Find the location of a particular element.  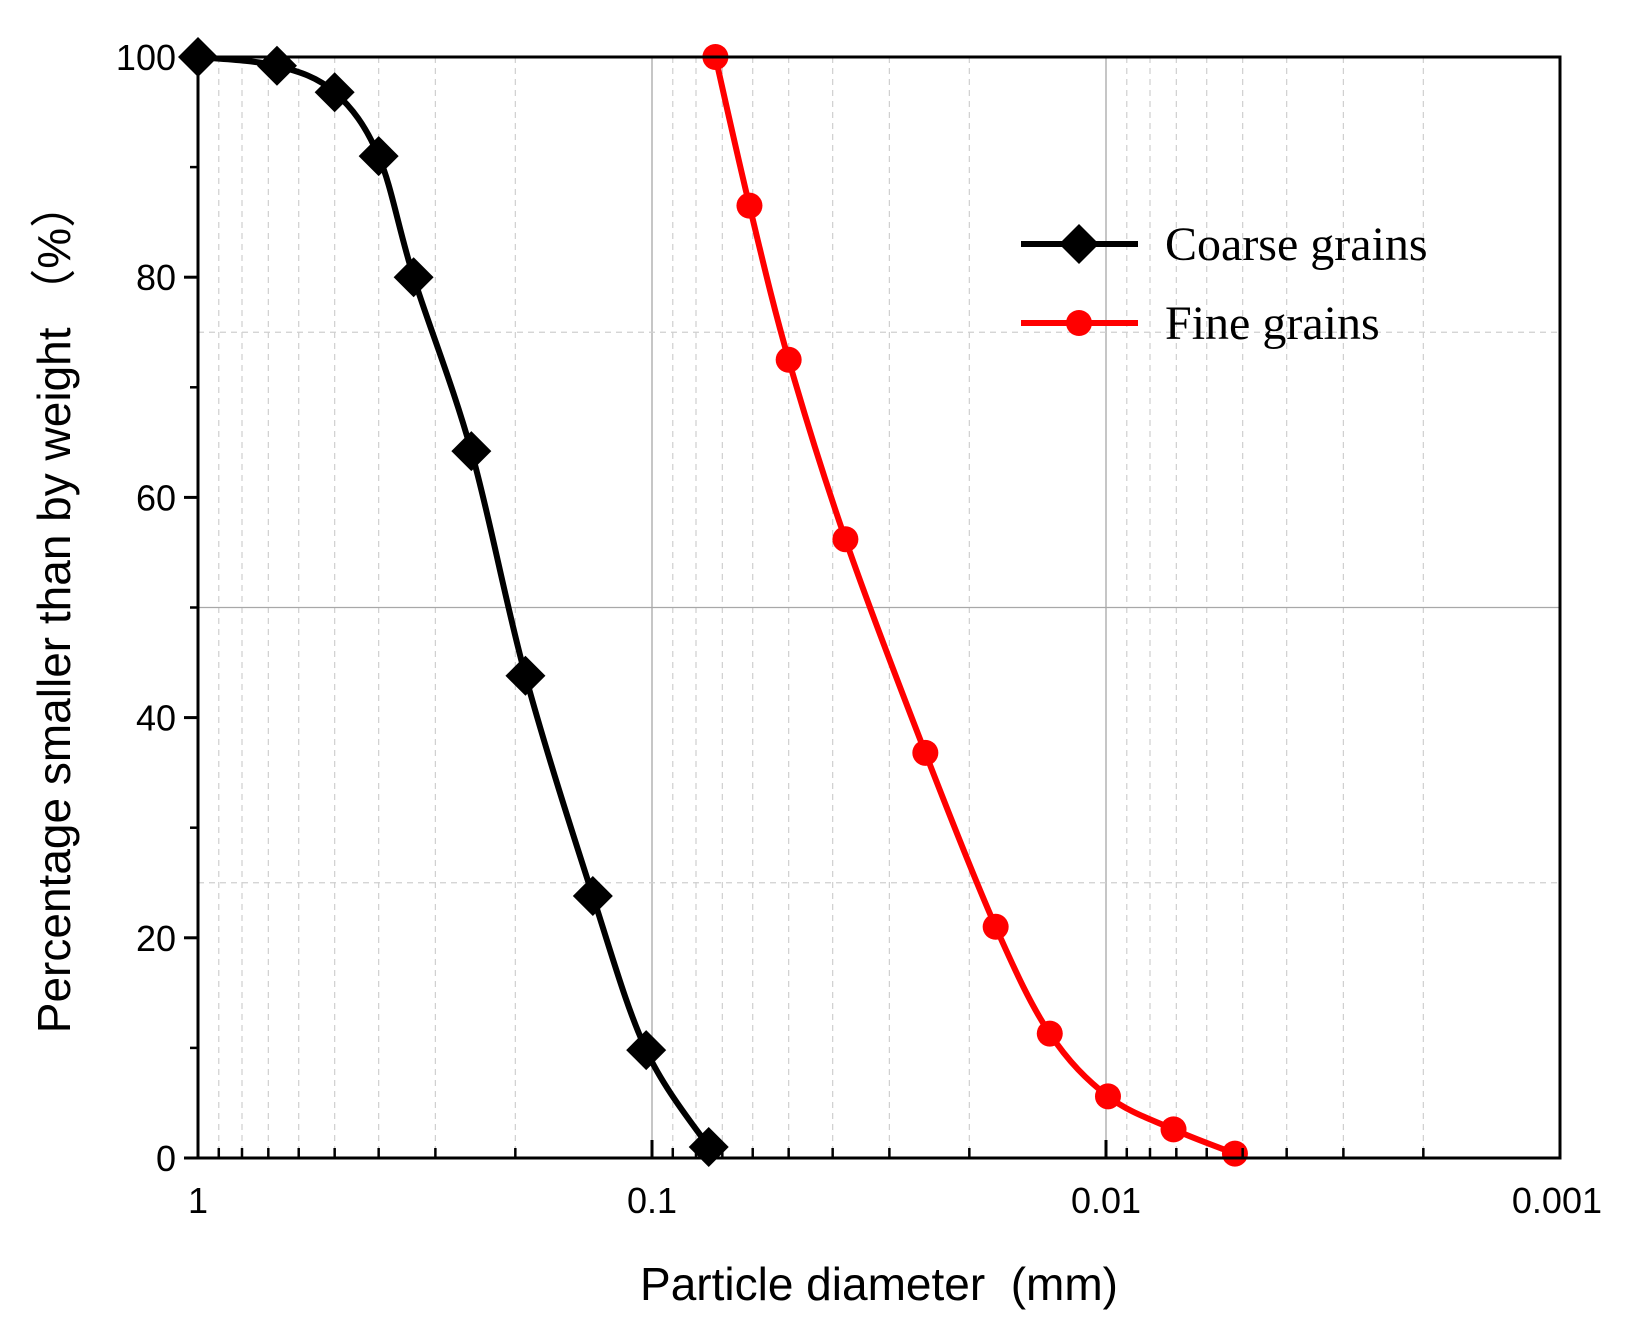

legend-label: Coarse grains is located at coordinates (1296, 244).